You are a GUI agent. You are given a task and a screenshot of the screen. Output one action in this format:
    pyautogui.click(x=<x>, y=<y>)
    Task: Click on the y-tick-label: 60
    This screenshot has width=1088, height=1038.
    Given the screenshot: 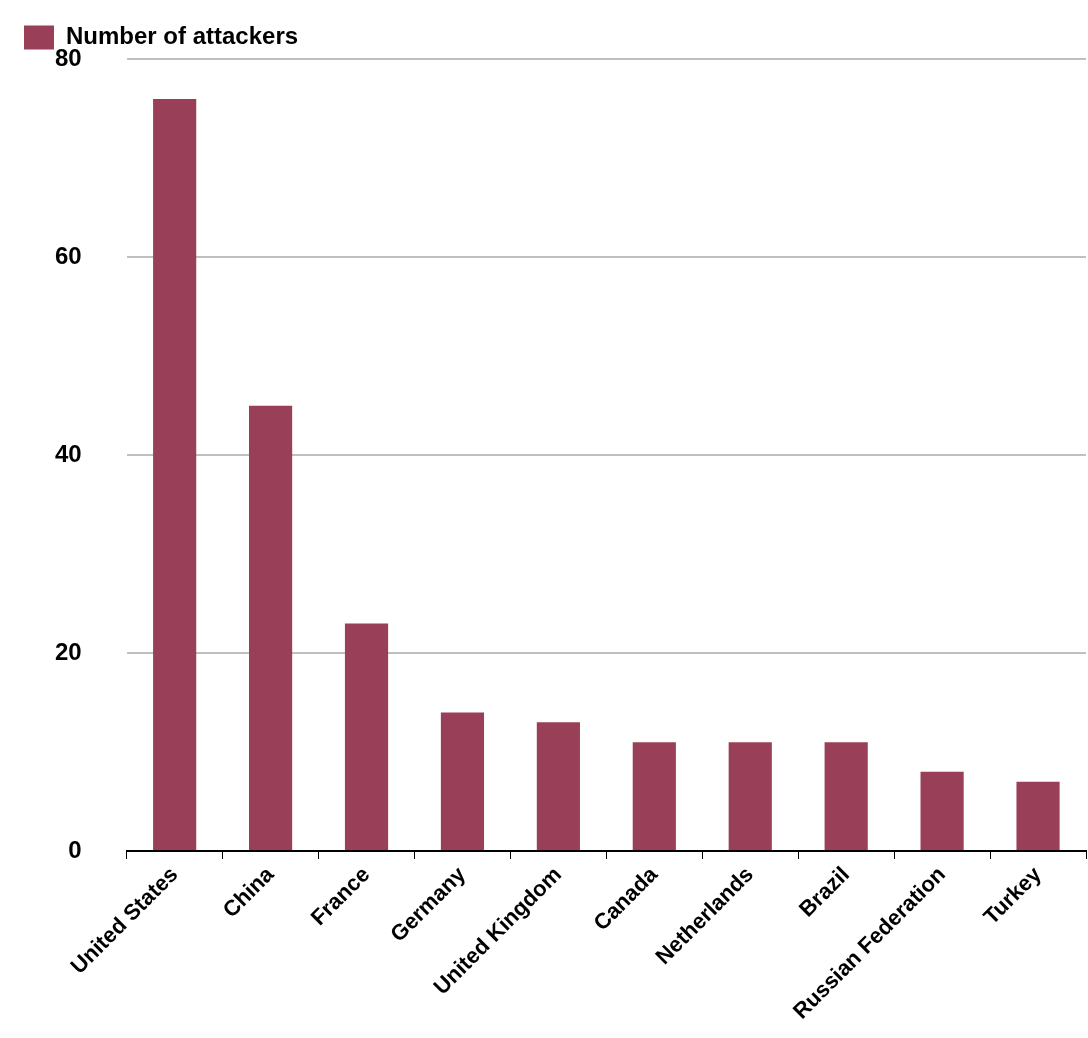 What is the action you would take?
    pyautogui.click(x=68, y=255)
    